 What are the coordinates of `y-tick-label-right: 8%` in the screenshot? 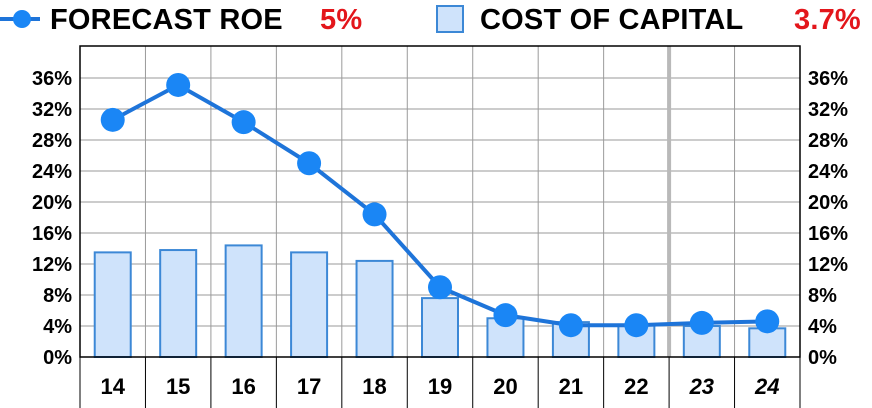 It's located at (822, 296).